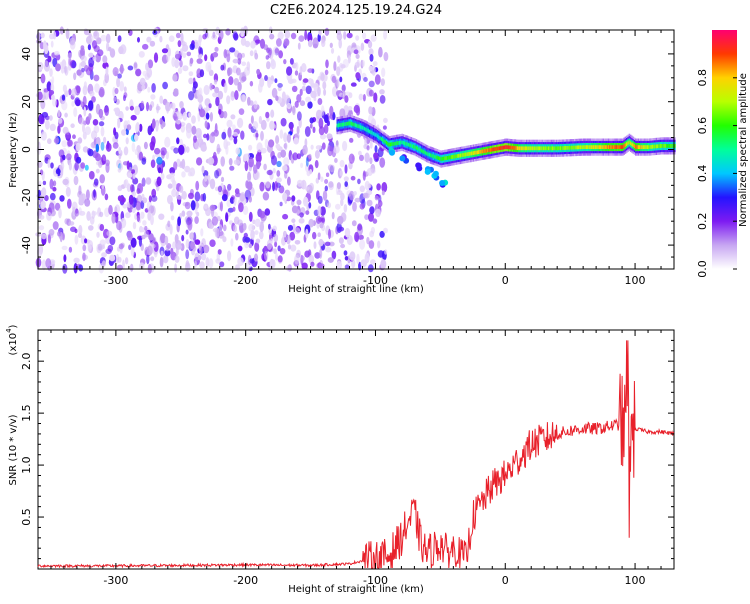 This screenshot has width=750, height=604. Describe the element at coordinates (26, 102) in the screenshot. I see `spectrogram-ytick-label: 20` at that location.